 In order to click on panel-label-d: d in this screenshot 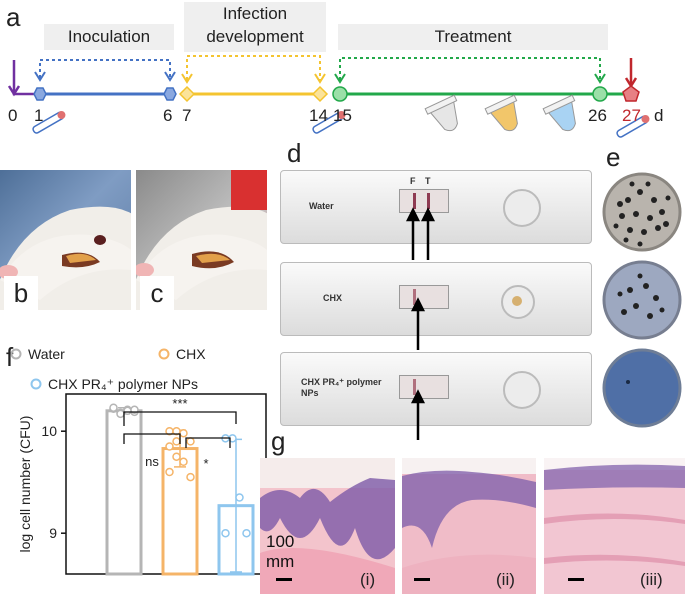, I will do `click(294, 153)`.